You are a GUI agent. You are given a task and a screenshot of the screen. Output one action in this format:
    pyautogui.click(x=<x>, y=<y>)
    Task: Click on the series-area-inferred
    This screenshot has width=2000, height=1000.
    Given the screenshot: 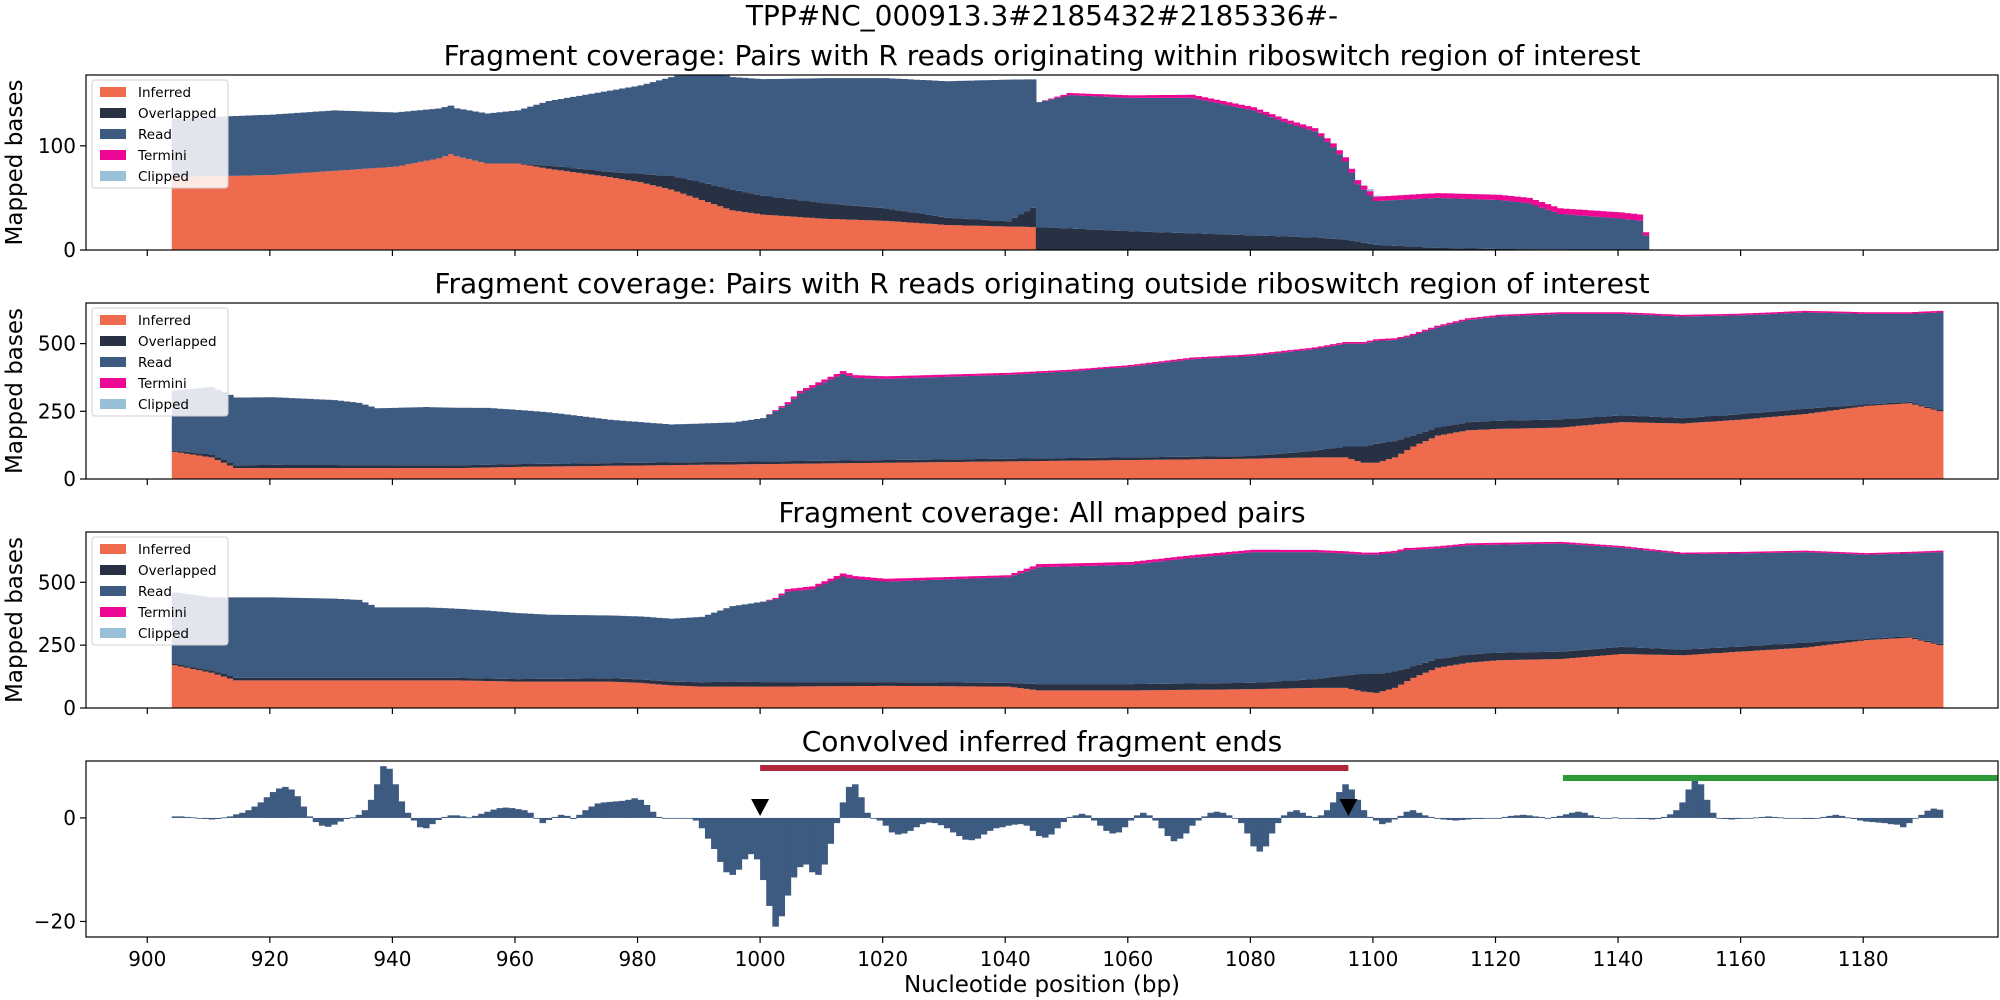 What is the action you would take?
    pyautogui.click(x=1057, y=672)
    